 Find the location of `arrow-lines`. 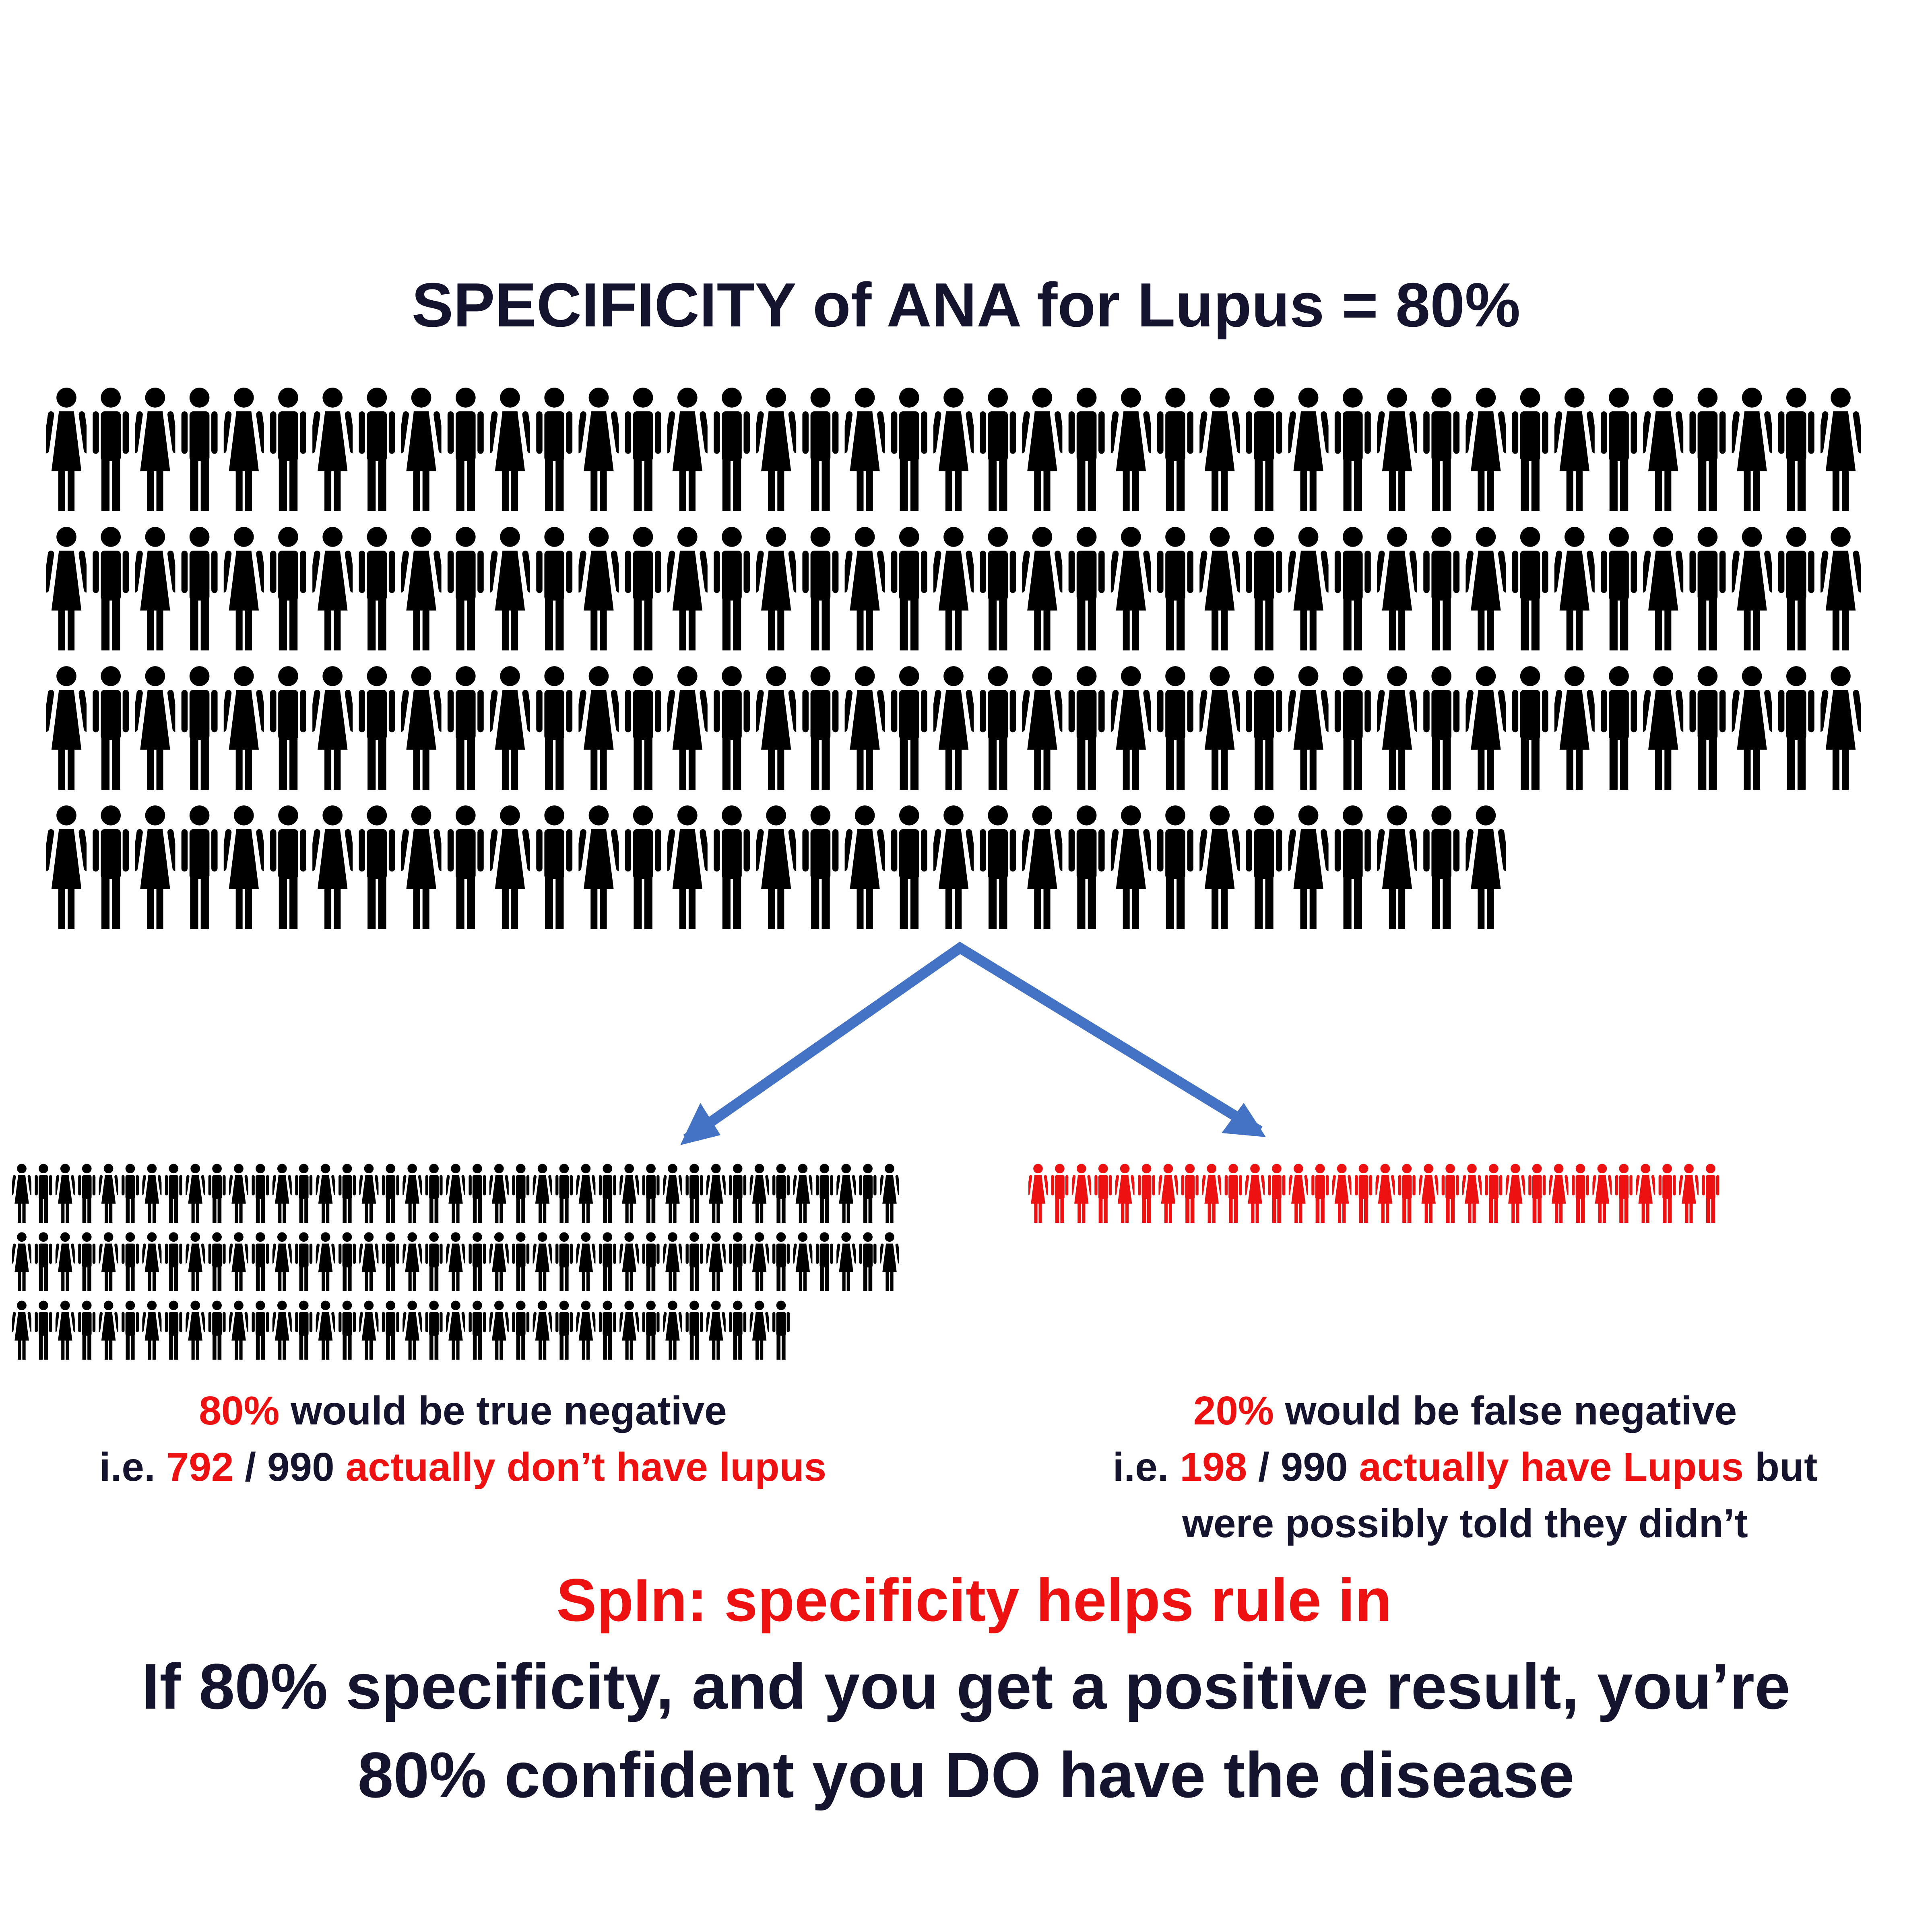

arrow-lines is located at coordinates (973, 1042).